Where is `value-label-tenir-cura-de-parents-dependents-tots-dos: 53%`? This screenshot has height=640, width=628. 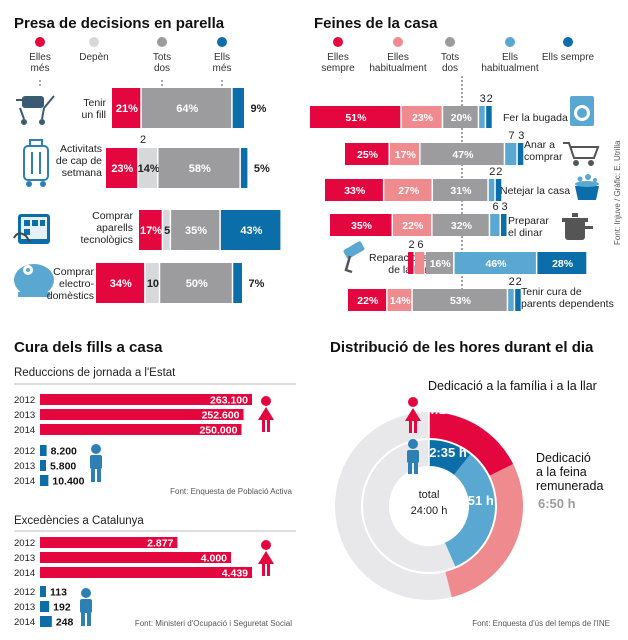 value-label-tenir-cura-de-parents-dependents-tots-dos: 53% is located at coordinates (461, 301).